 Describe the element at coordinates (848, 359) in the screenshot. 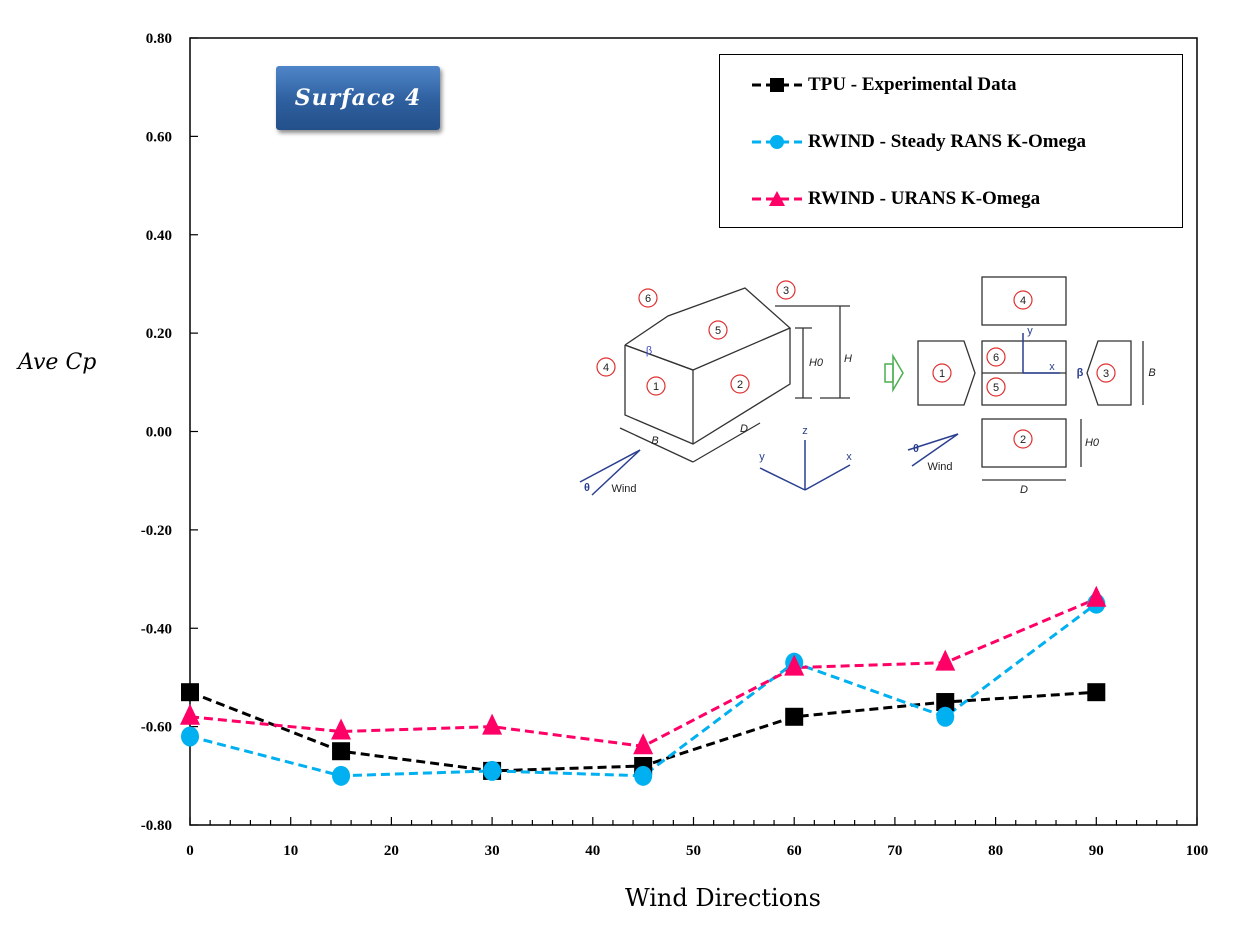

I see `dim-label: H` at that location.